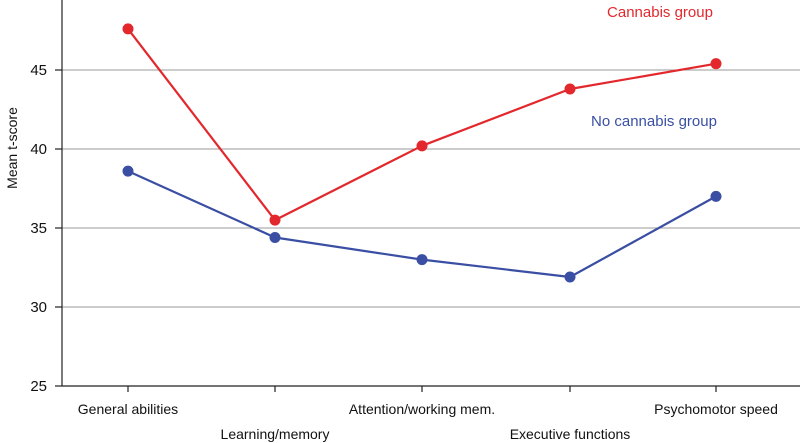 Image resolution: width=800 pixels, height=443 pixels. Describe the element at coordinates (716, 409) in the screenshot. I see `x-tick-label-4: Psychomotor speed` at that location.